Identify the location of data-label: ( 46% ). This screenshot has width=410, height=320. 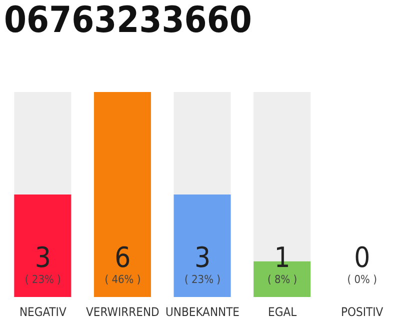
(122, 279).